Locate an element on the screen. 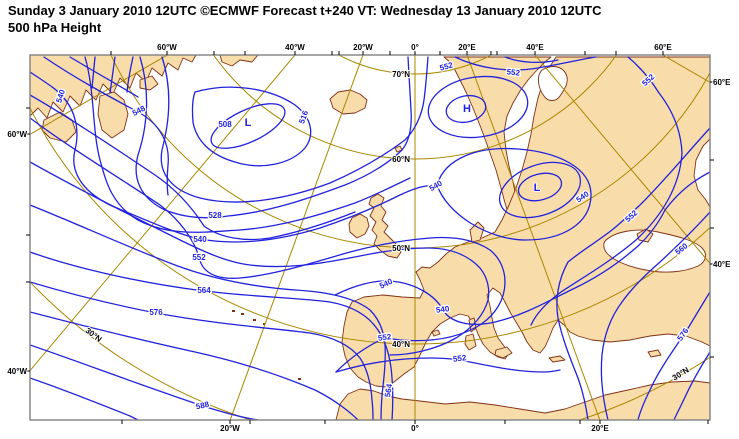  longitude-label-right: 60°E is located at coordinates (722, 82).